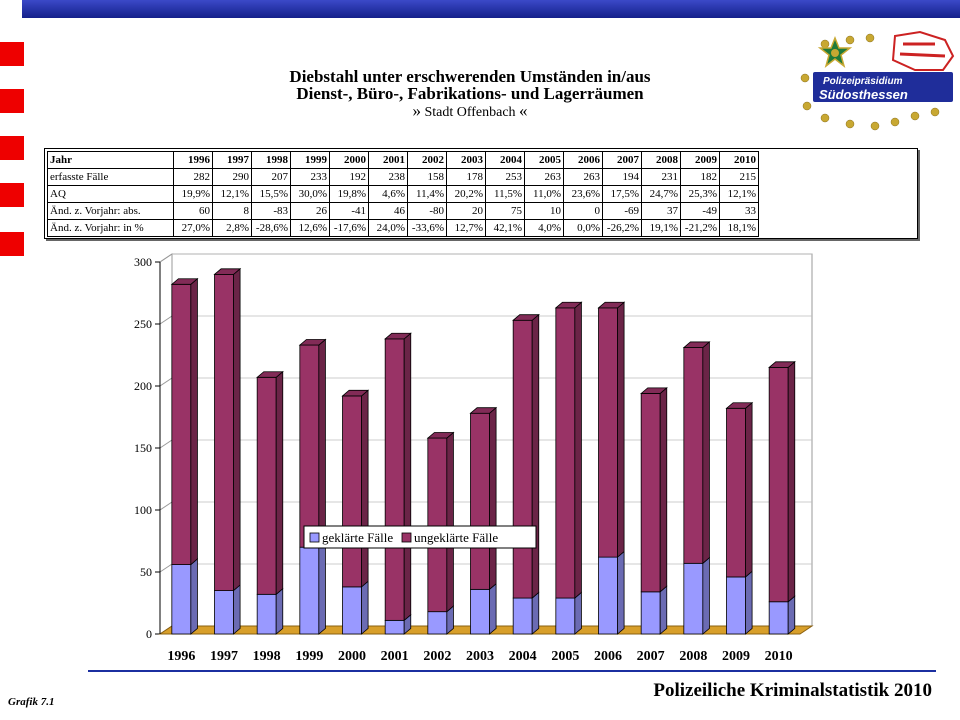 The width and height of the screenshot is (960, 720). What do you see at coordinates (406, 537) in the screenshot?
I see `legend-swatch-ungeklaert` at bounding box center [406, 537].